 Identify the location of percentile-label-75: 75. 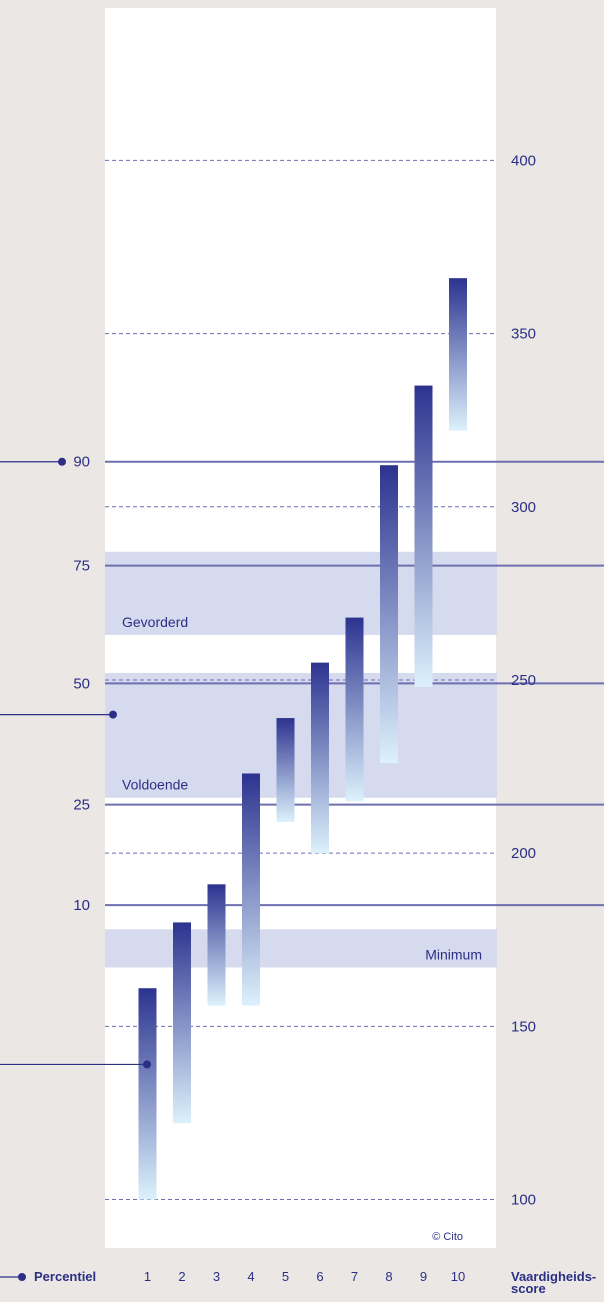
(81, 566).